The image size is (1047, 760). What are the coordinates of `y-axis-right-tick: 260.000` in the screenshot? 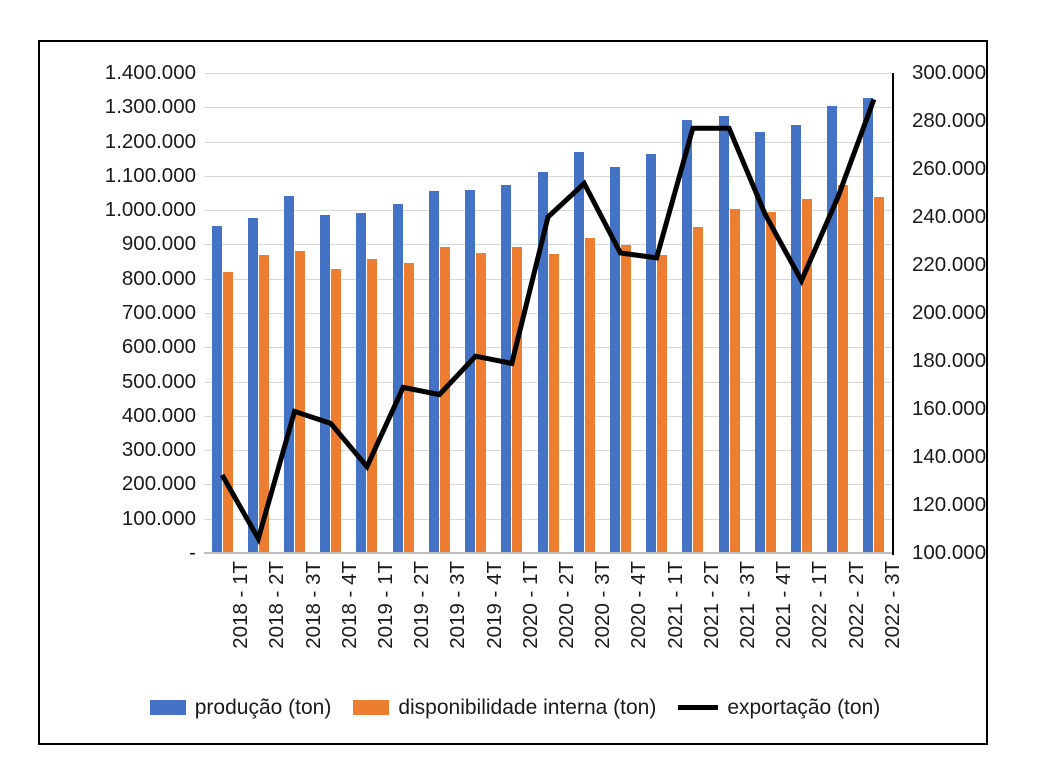 It's located at (949, 168).